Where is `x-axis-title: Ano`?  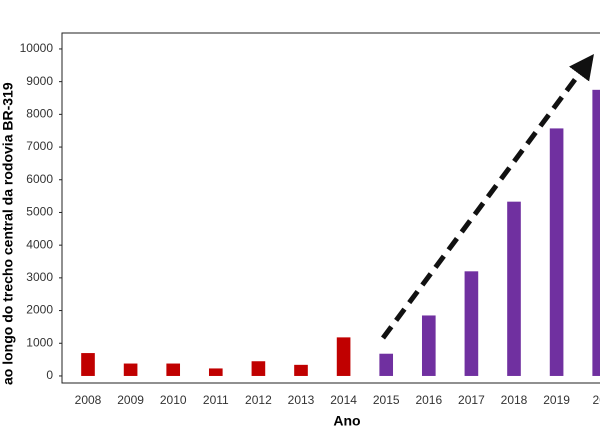
x-axis-title: Ano is located at coordinates (346, 421).